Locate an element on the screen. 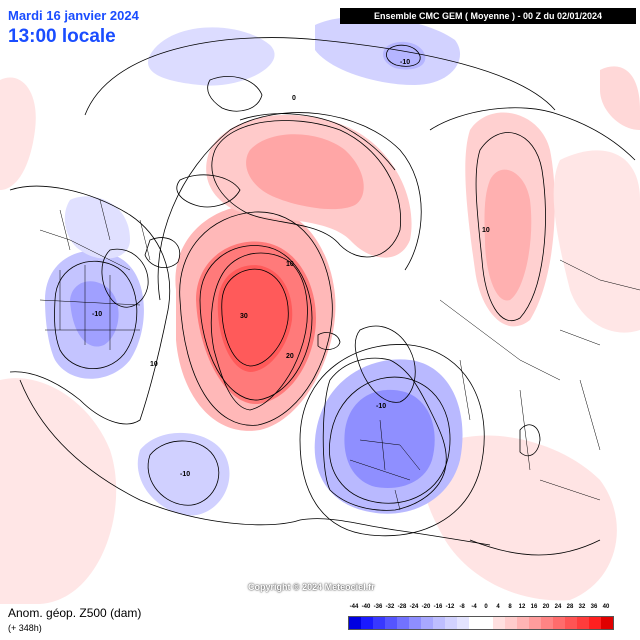  contour-20-greenland is located at coordinates (256, 323).